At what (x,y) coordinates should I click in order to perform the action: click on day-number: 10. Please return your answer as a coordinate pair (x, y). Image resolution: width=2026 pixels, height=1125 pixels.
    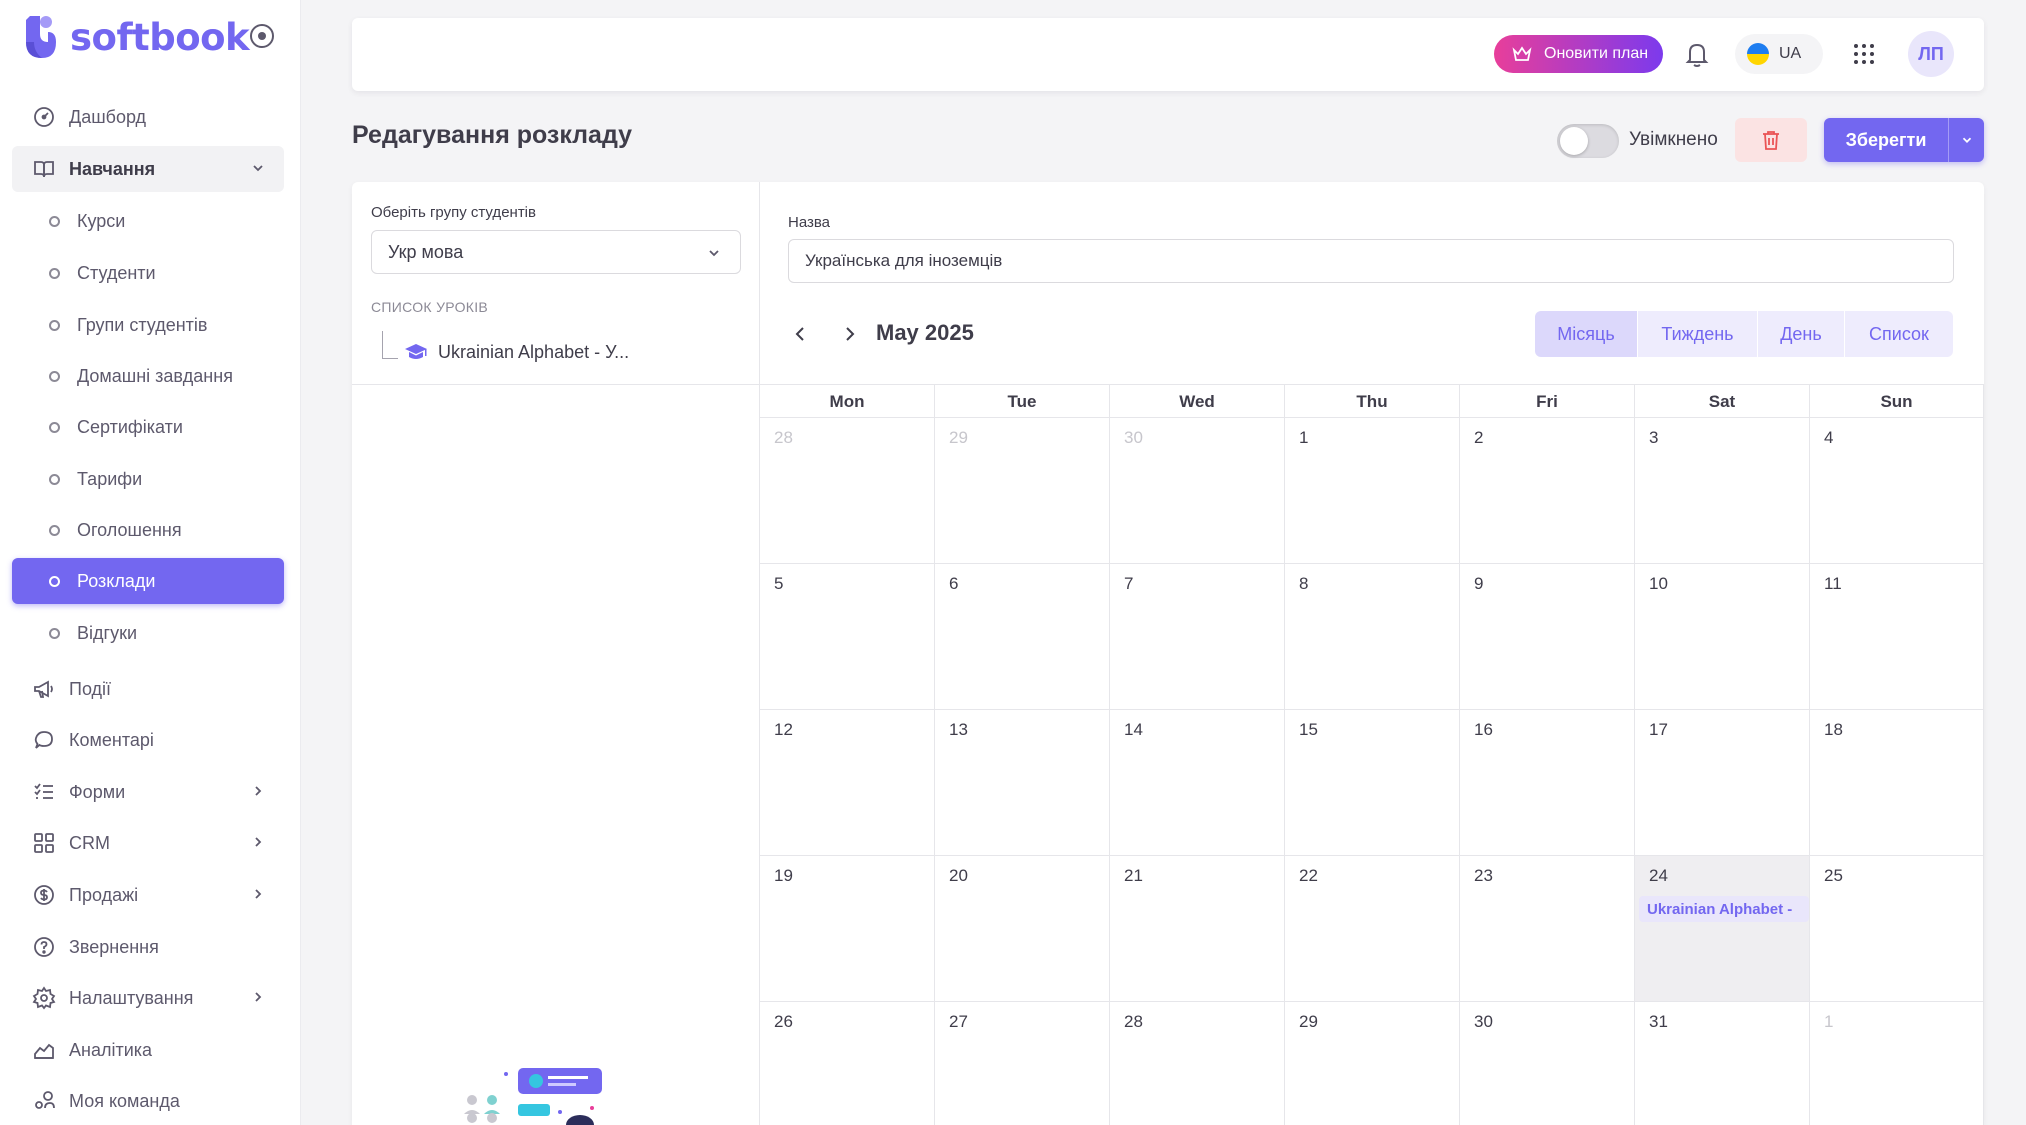
    Looking at the image, I should click on (1658, 583).